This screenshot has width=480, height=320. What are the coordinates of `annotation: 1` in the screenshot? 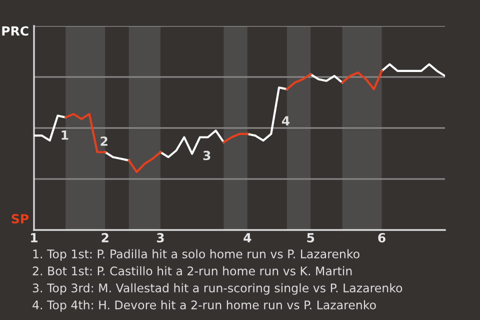 It's located at (65, 135).